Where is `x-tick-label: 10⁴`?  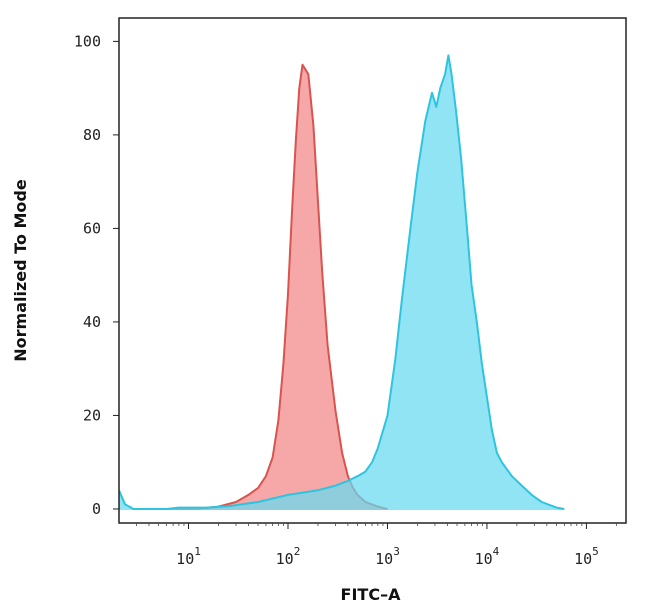 x-tick-label: 10⁴ is located at coordinates (487, 556).